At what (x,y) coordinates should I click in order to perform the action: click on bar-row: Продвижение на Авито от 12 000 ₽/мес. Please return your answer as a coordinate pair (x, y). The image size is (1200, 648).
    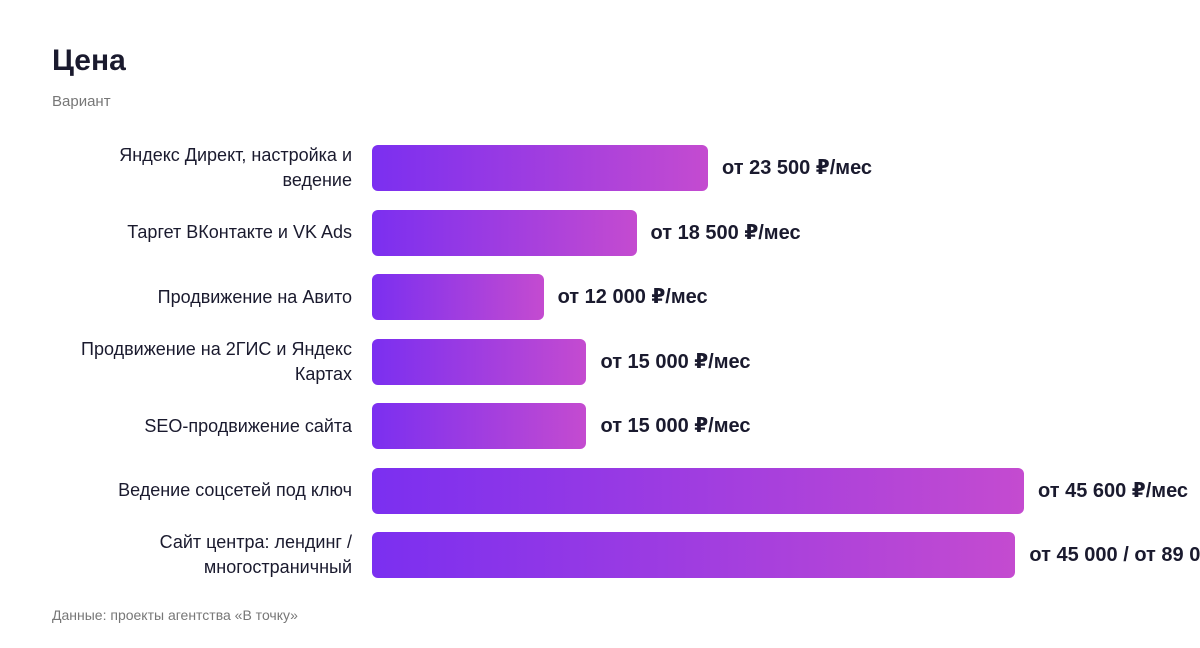
    Looking at the image, I should click on (600, 297).